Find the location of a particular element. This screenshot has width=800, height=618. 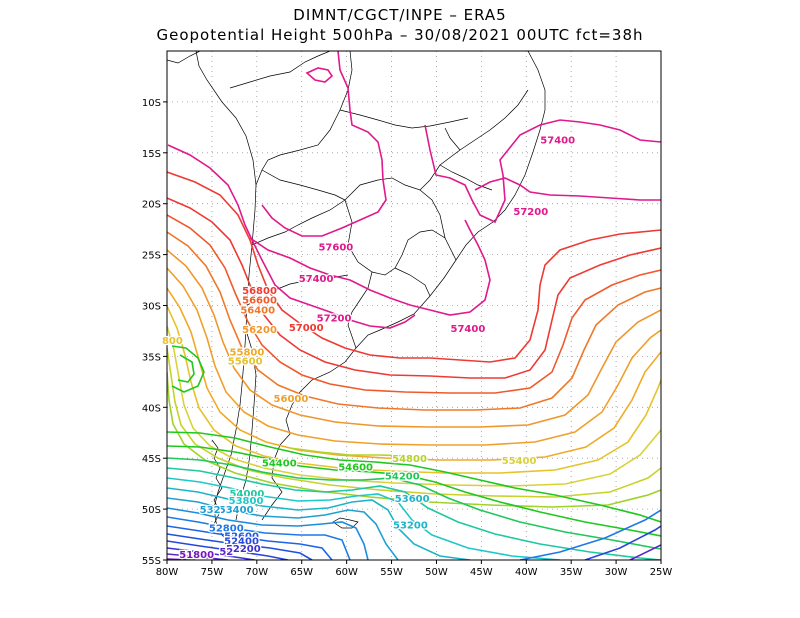

figure-title-line1: DIMNT/CGCT/INPE – ERA5 is located at coordinates (400, 15).